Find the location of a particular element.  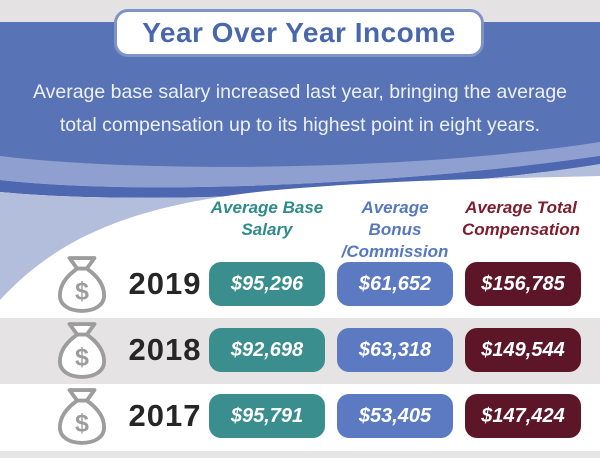

year-label: 2019 is located at coordinates (165, 283).